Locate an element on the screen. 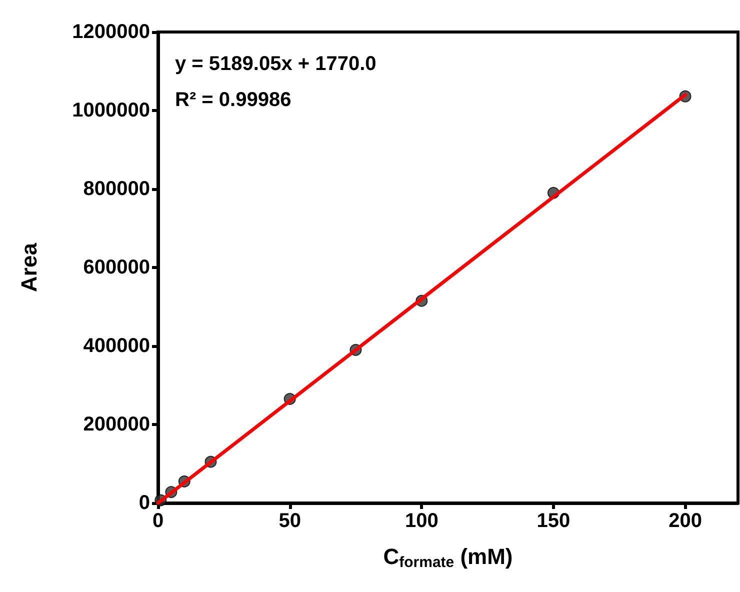  y-tick-label: 1000000 is located at coordinates (111, 111).